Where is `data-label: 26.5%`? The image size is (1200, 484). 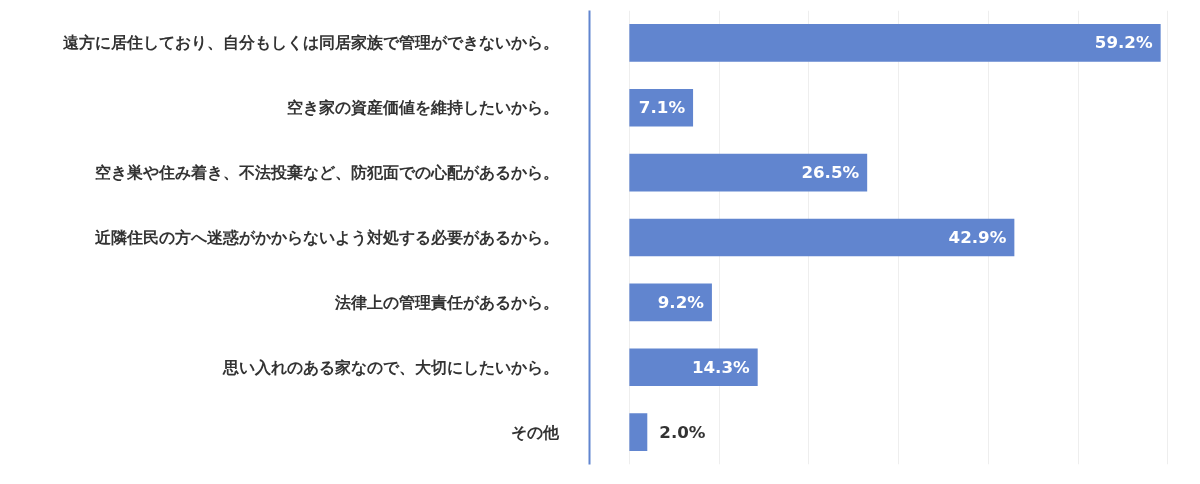
data-label: 26.5% is located at coordinates (830, 173).